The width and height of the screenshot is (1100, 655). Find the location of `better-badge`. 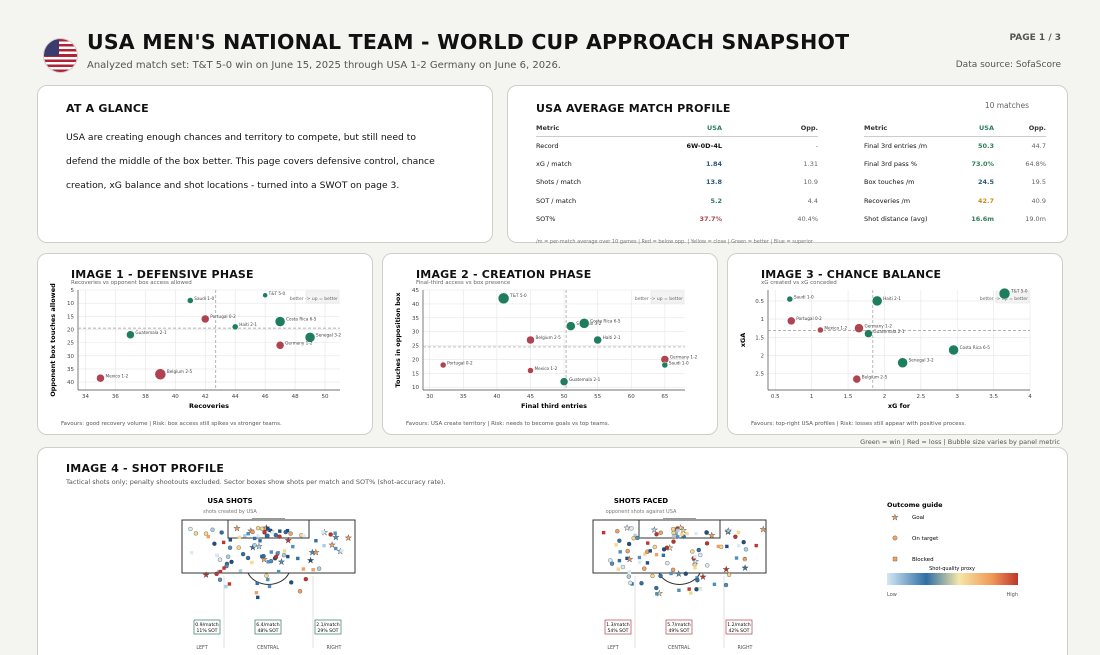

better-badge is located at coordinates (667, 297).